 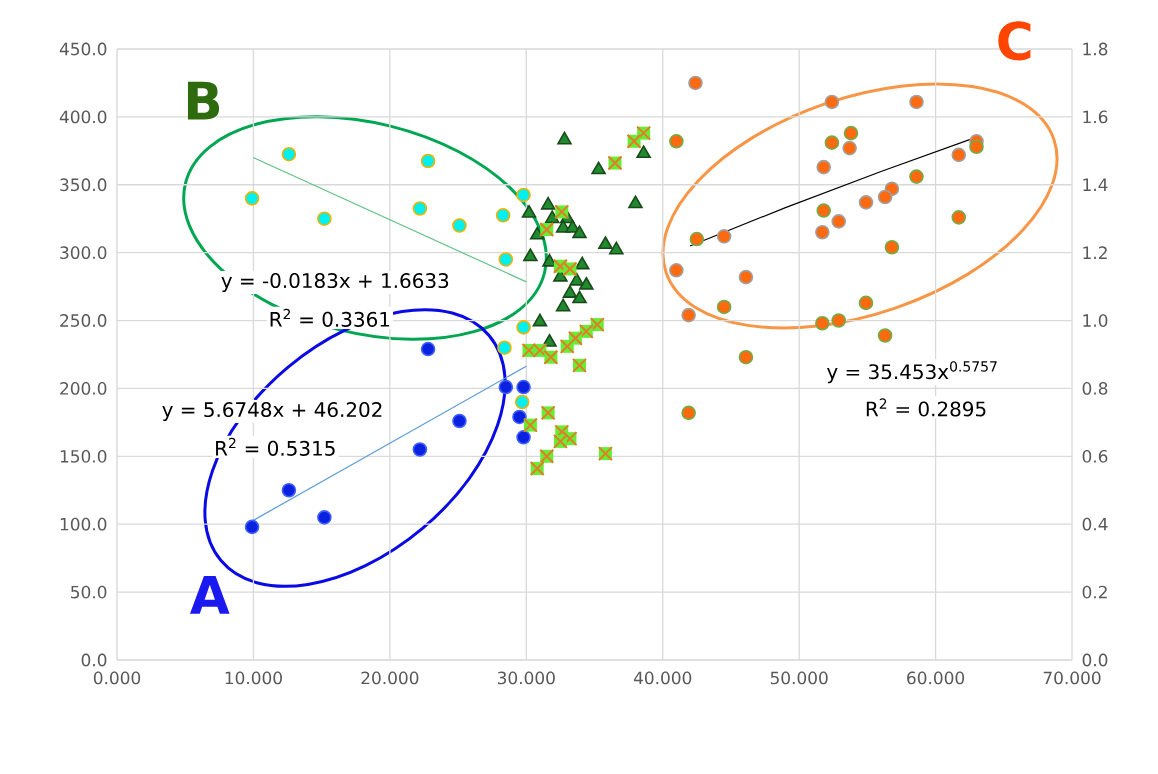 I want to click on y-tick-label: 450.0, so click(x=83, y=49).